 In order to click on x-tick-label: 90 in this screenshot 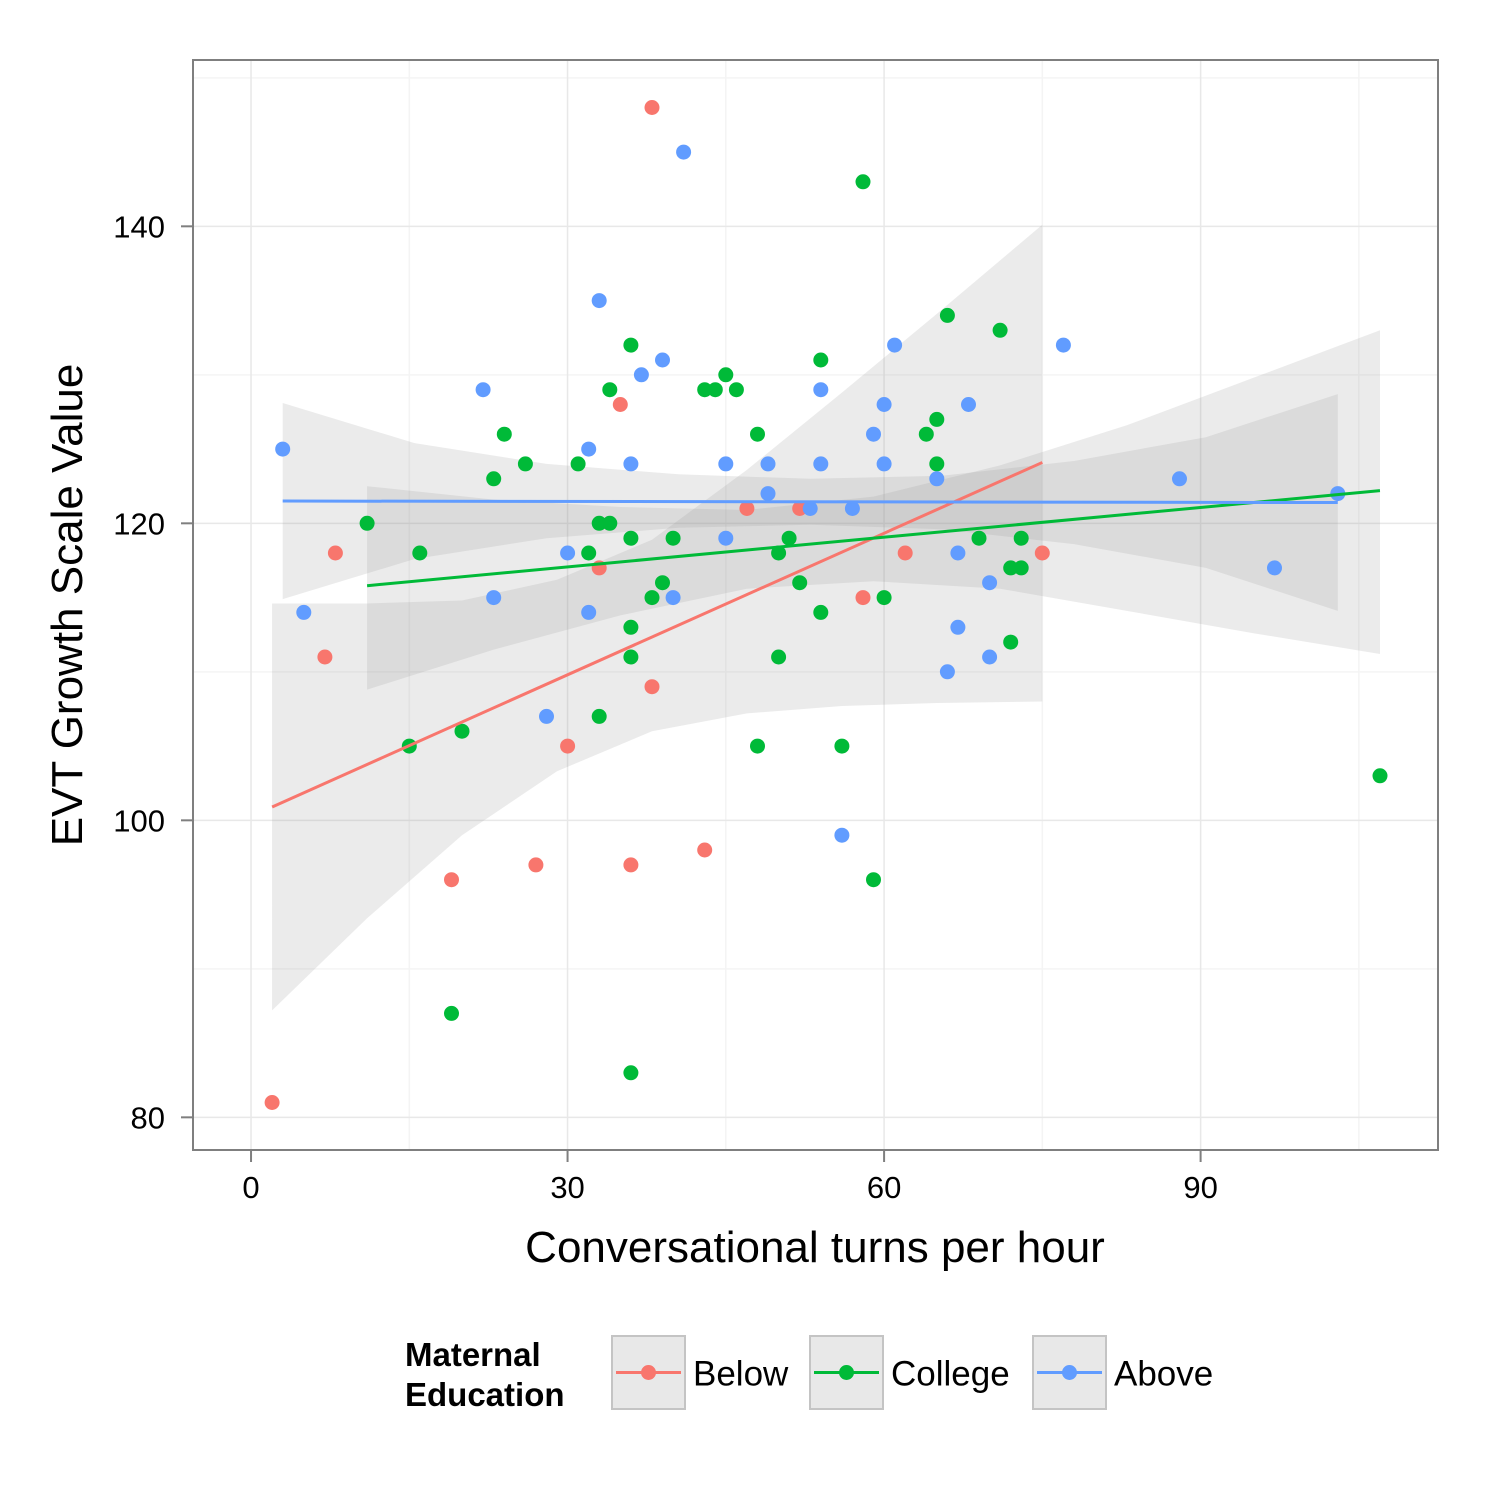, I will do `click(1200, 1187)`.